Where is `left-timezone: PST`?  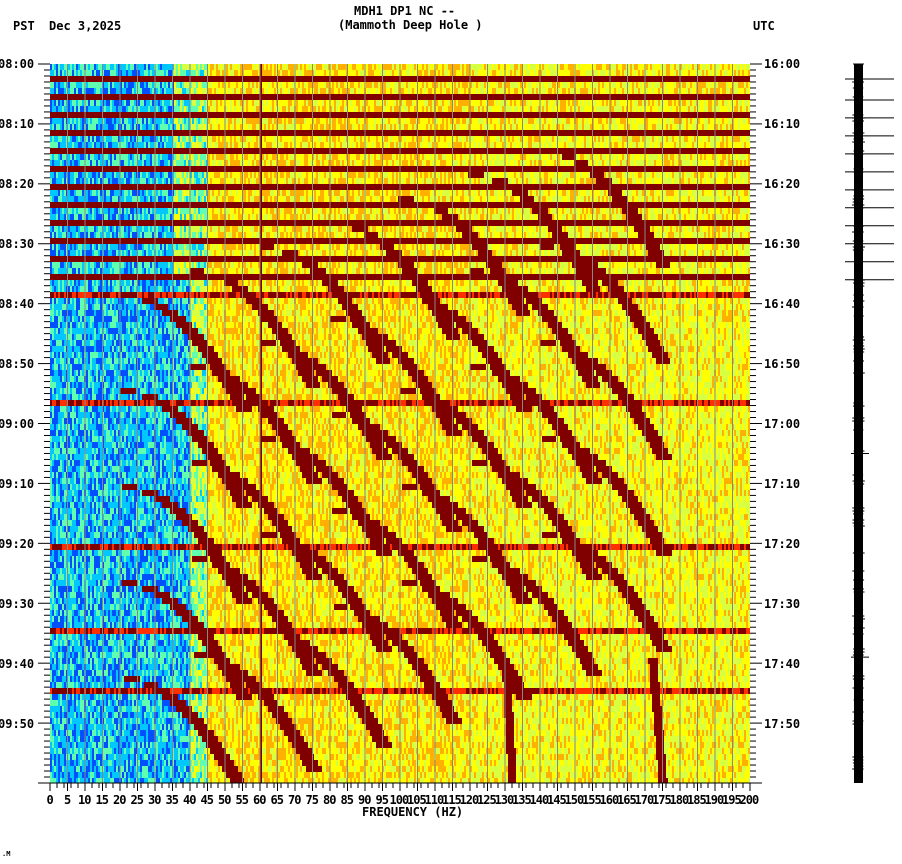 left-timezone: PST is located at coordinates (24, 26).